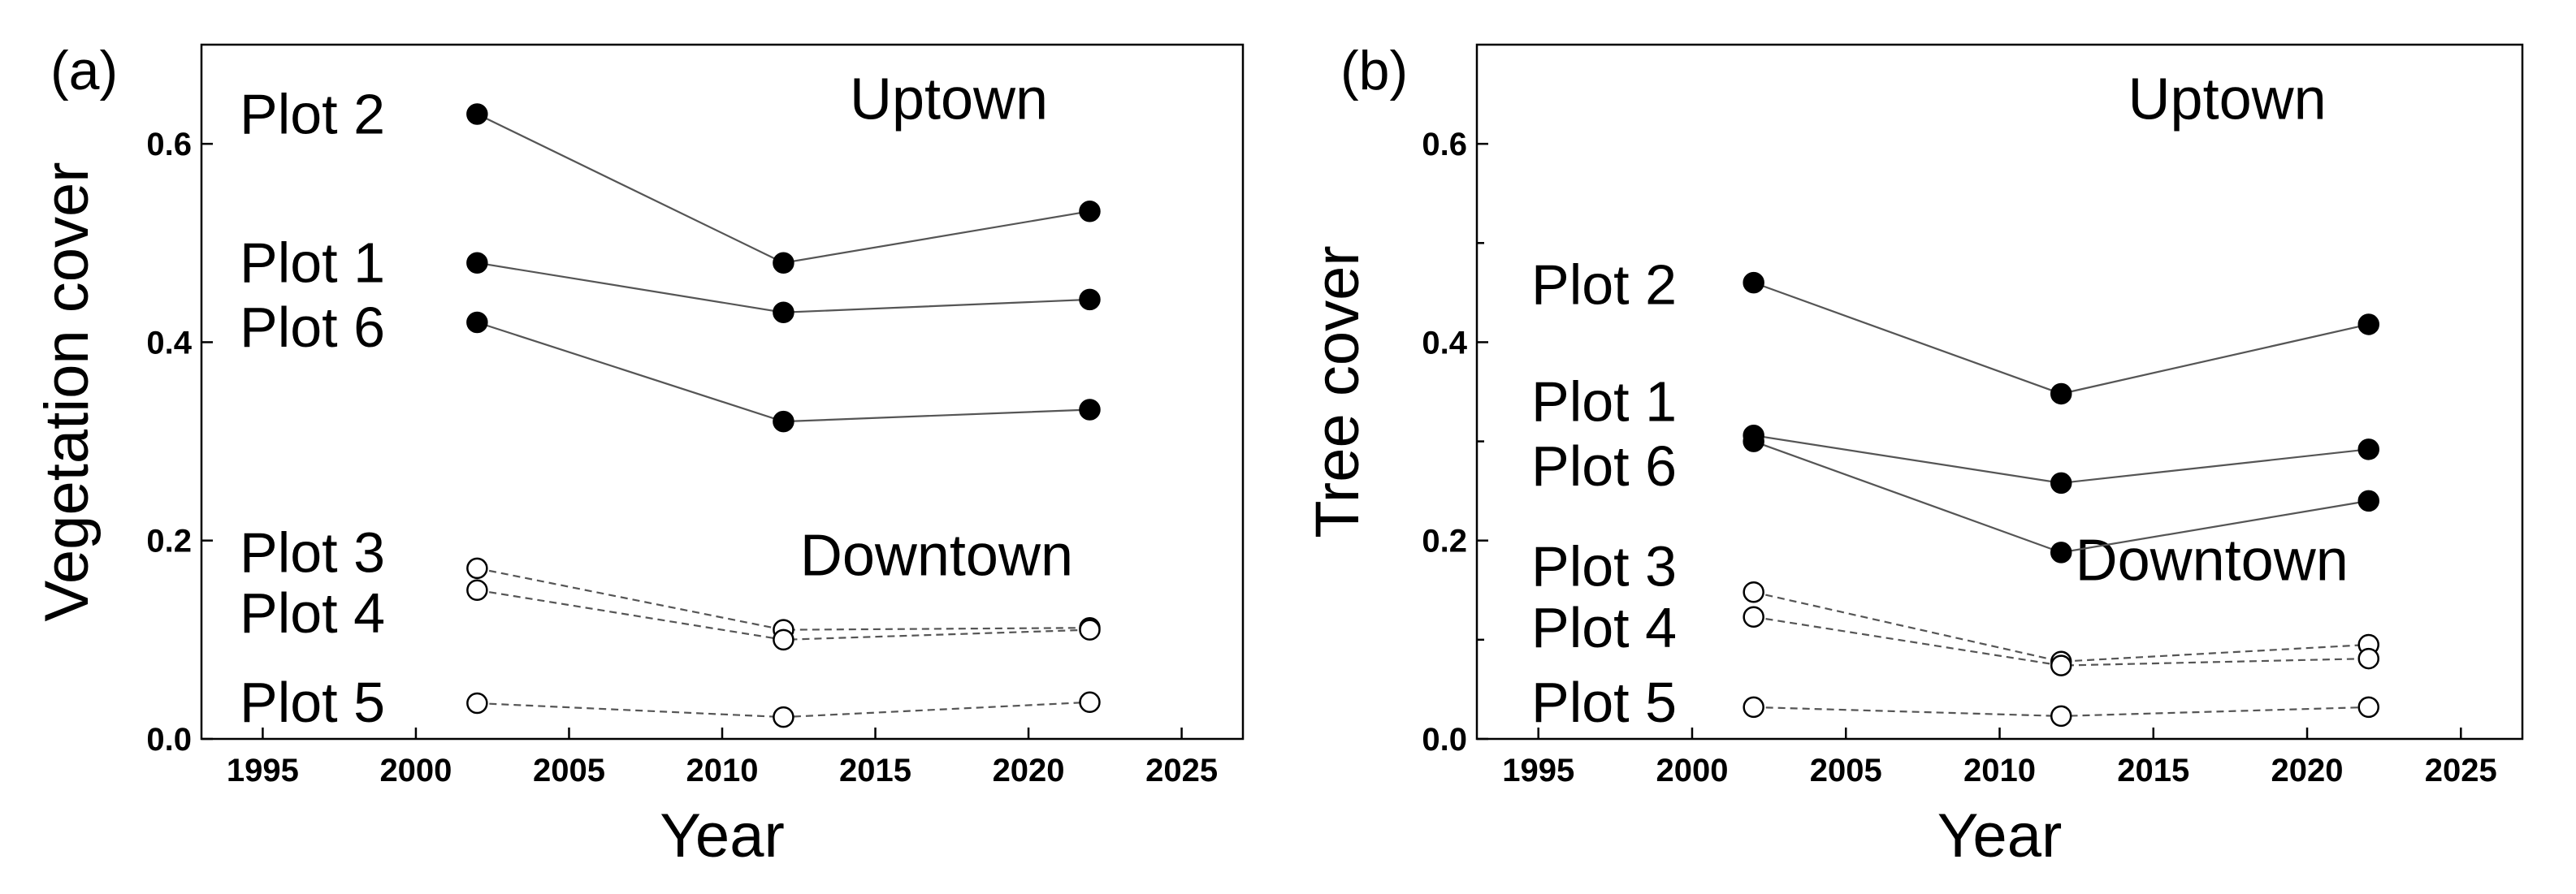  Describe the element at coordinates (1374, 70) in the screenshot. I see `panel-label: (b)` at that location.